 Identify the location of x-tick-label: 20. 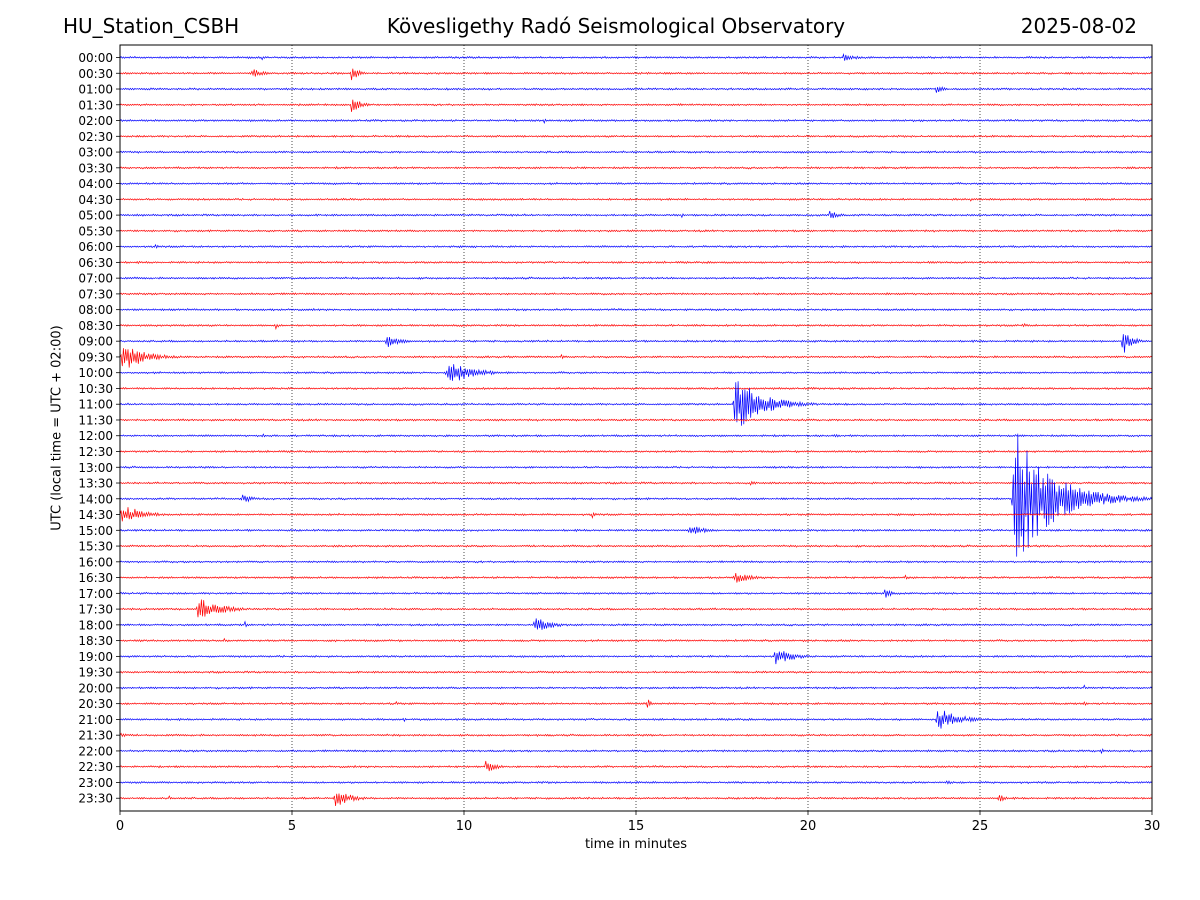
(808, 826).